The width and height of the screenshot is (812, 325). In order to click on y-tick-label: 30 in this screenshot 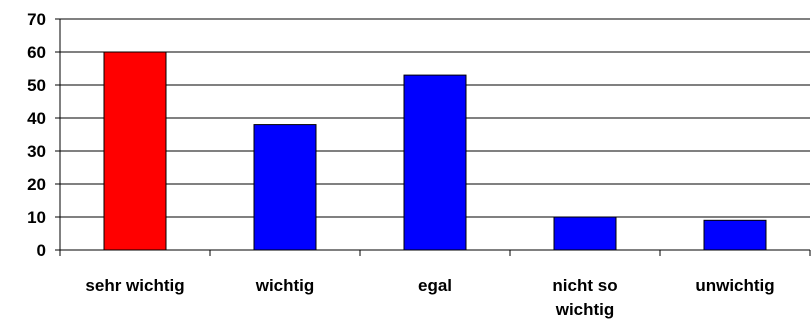, I will do `click(36, 151)`.